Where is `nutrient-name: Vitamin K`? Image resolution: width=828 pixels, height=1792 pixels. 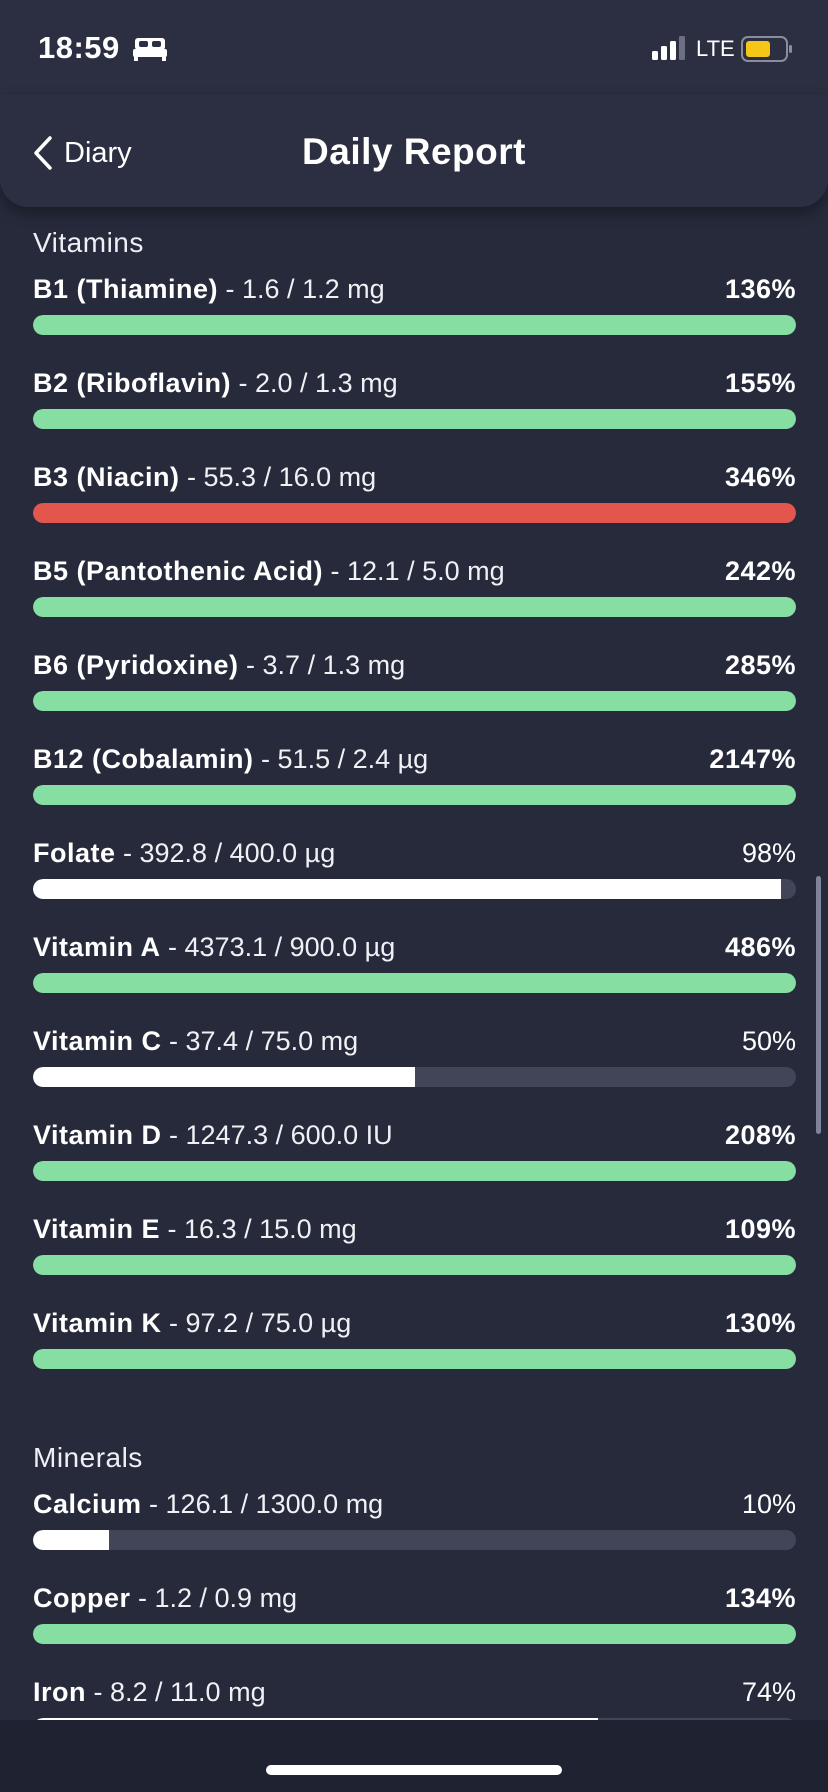
nutrient-name: Vitamin K is located at coordinates (97, 1323).